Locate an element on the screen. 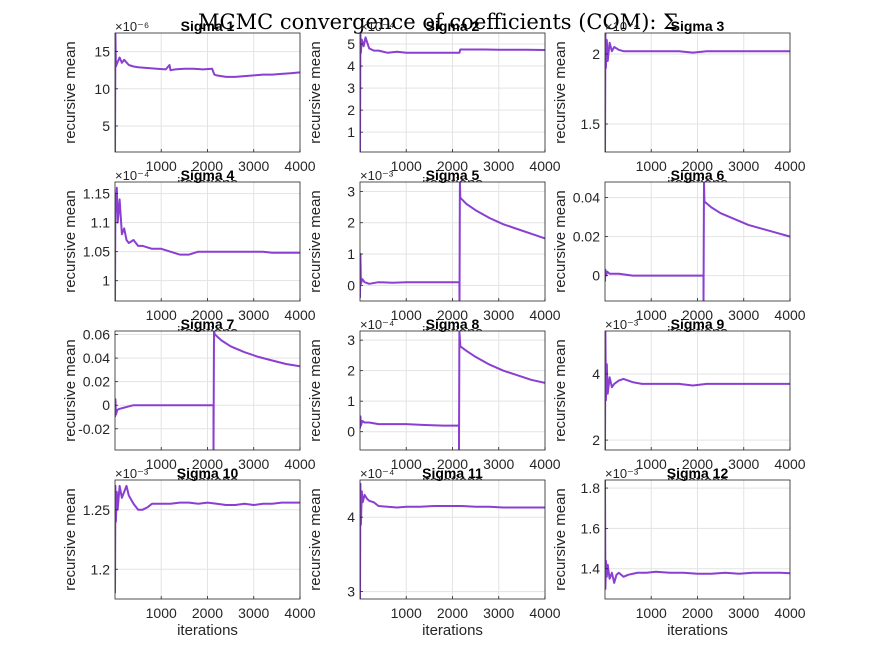  y-tick-label: 0.02 is located at coordinates (586, 237).